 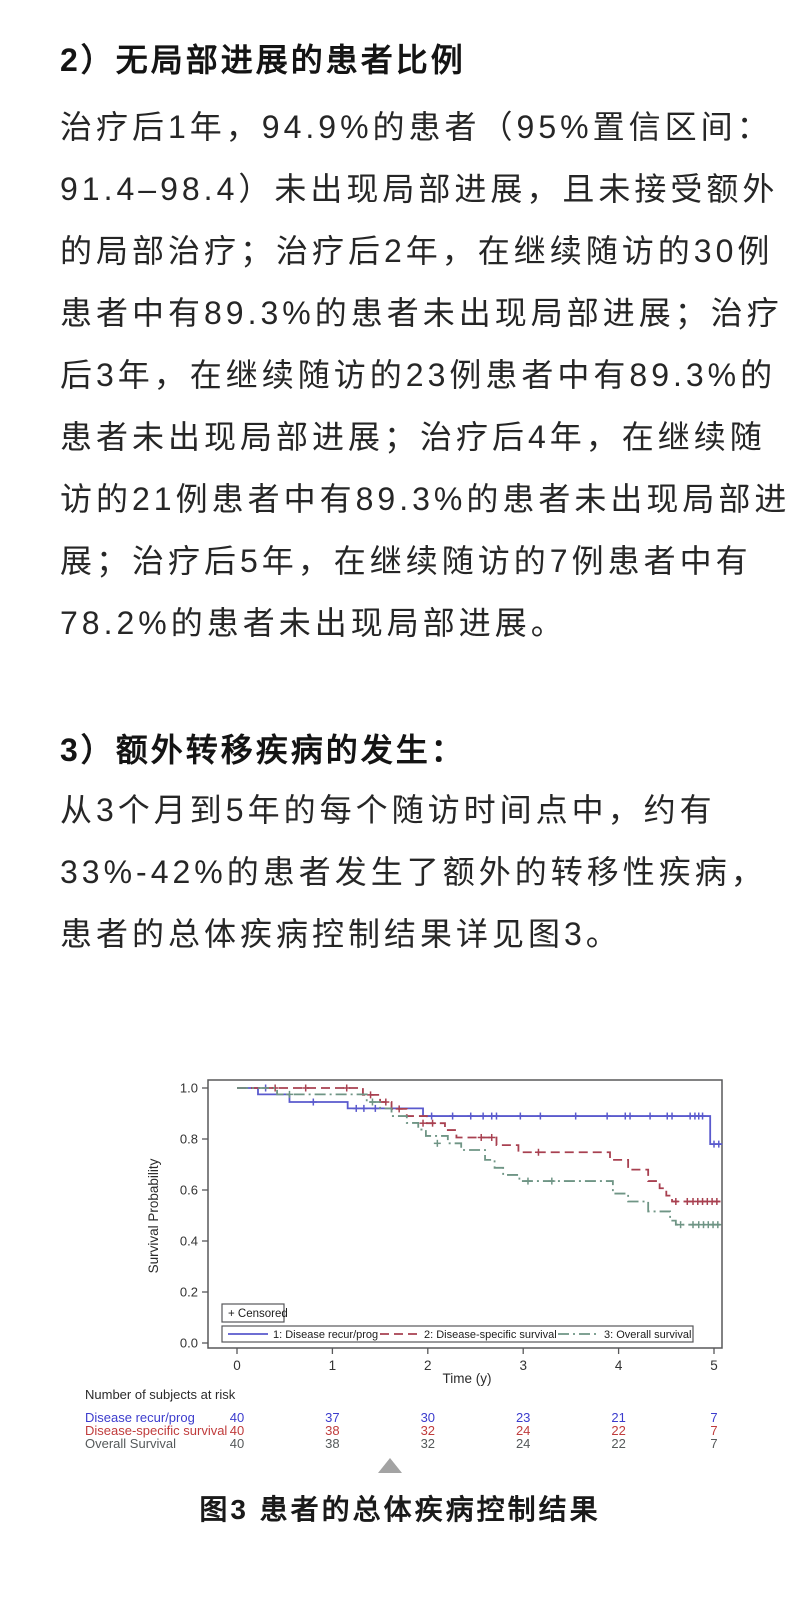 What do you see at coordinates (153, 1215) in the screenshot?
I see `svg-text: Survival Probability` at bounding box center [153, 1215].